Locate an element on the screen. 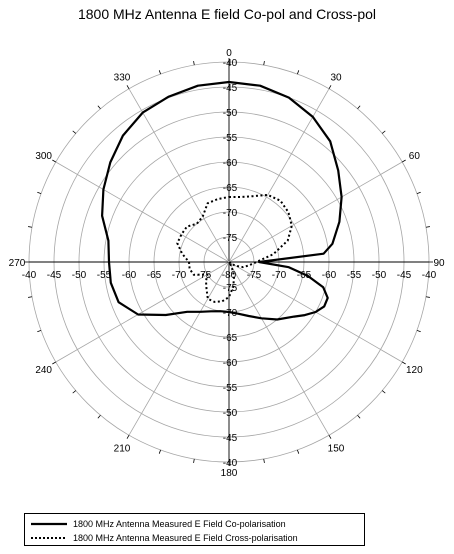  angle-tick-label: 30 is located at coordinates (336, 78).